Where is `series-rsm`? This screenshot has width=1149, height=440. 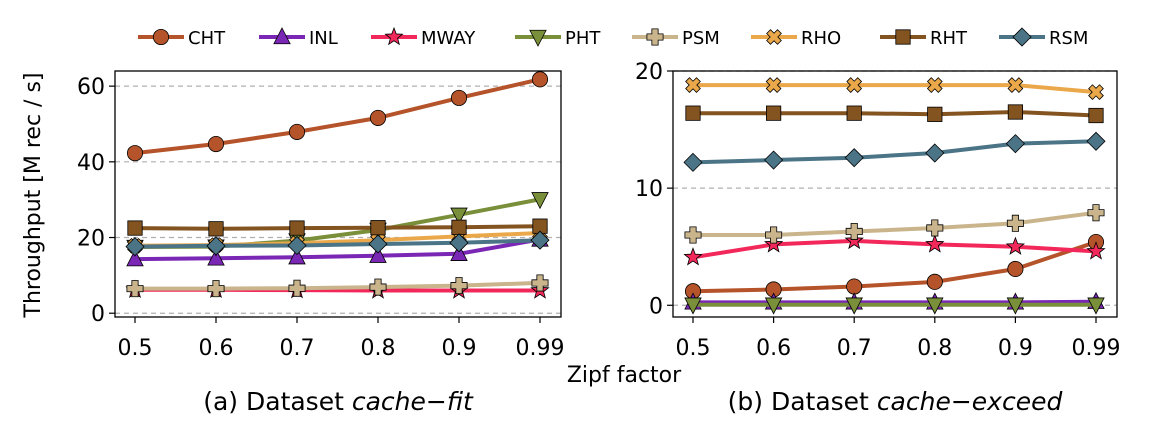
series-rsm is located at coordinates (894, 151).